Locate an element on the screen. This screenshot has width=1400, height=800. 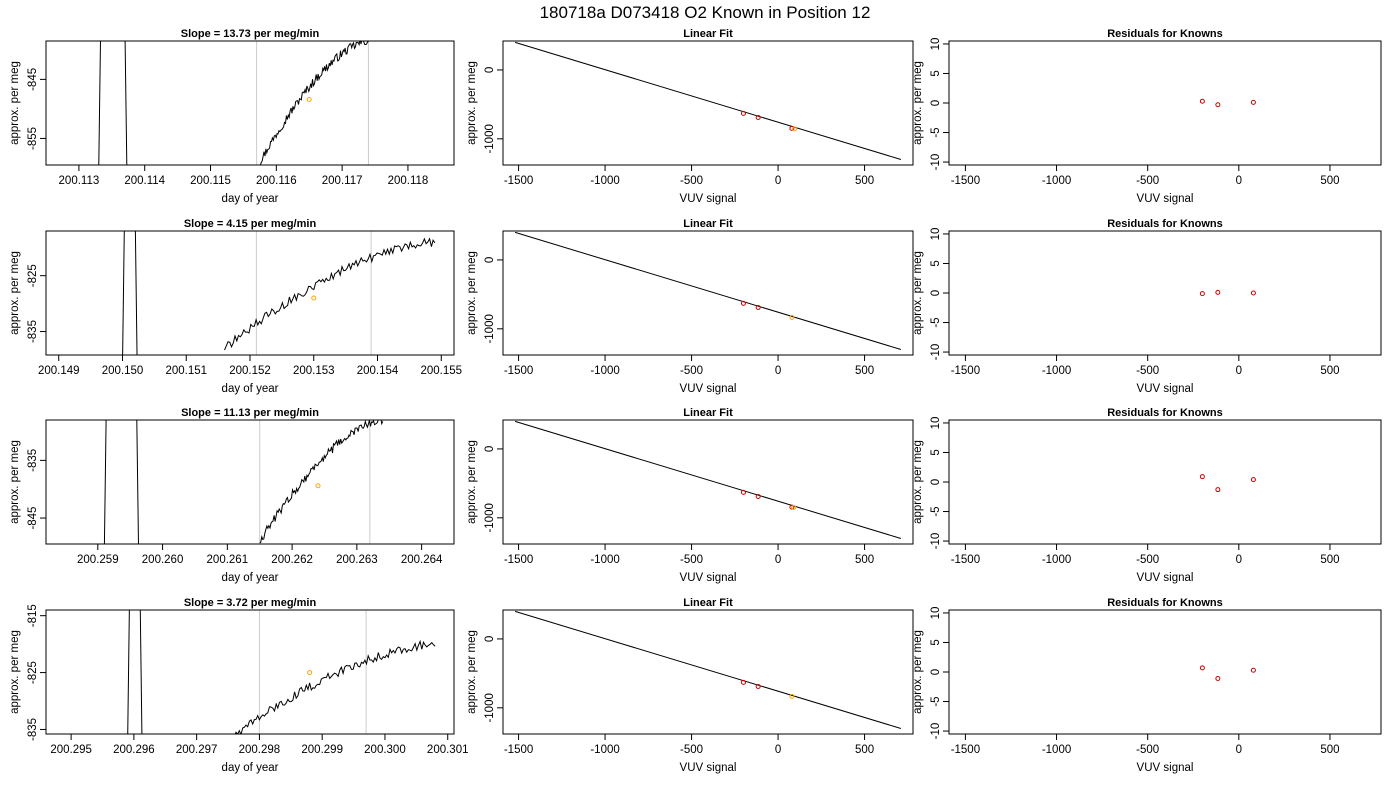
x-tick-label: 200.298 is located at coordinates (260, 750).